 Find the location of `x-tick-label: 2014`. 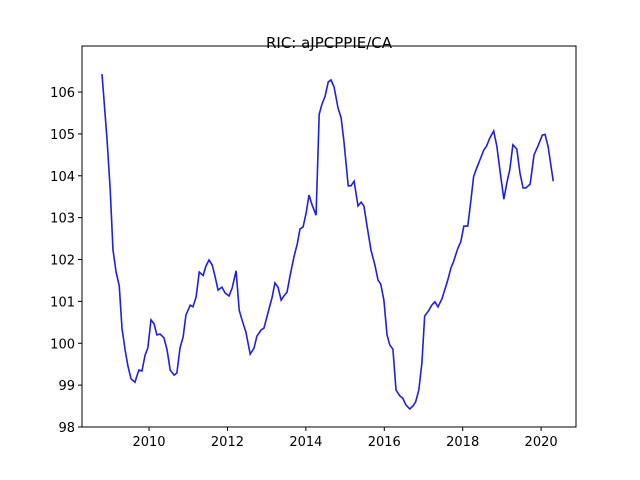

x-tick-label: 2014 is located at coordinates (305, 442).